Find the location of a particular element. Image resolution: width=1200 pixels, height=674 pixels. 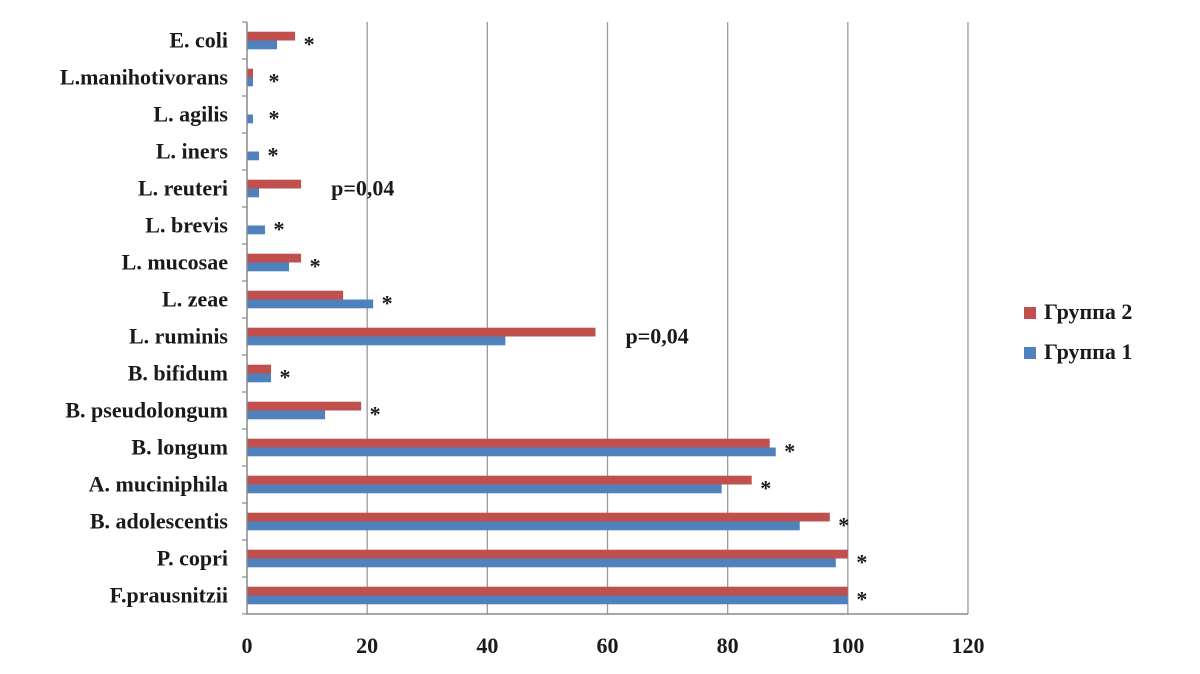

legend: Группа 2 Группа 1 is located at coordinates (1078, 331).